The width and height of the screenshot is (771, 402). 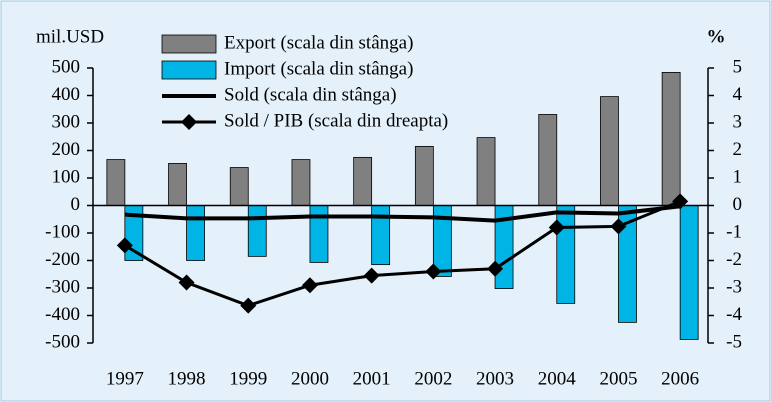 I want to click on y2-tick-label: 5, so click(x=738, y=66).